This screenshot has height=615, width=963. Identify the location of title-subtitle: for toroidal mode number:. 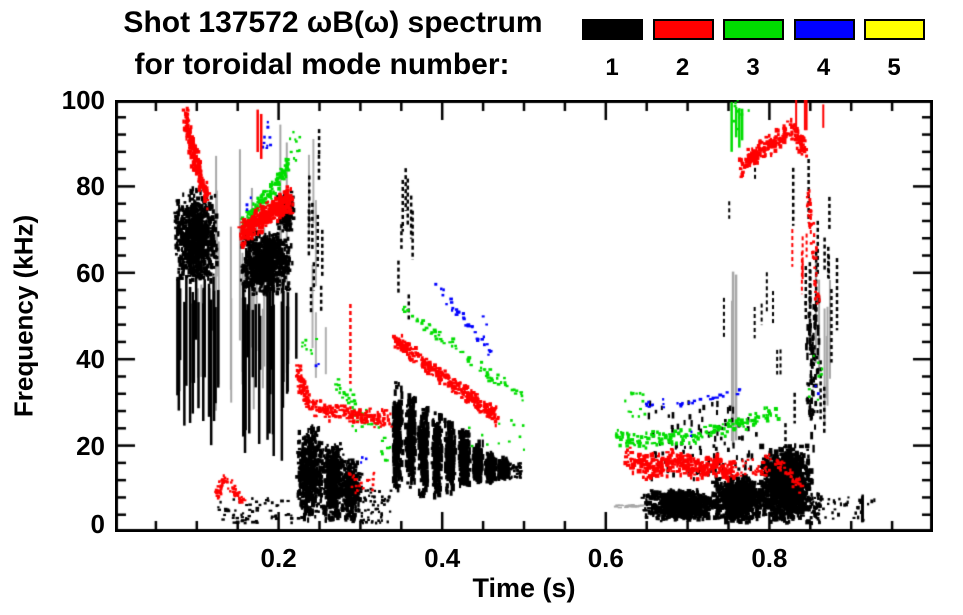
(322, 64).